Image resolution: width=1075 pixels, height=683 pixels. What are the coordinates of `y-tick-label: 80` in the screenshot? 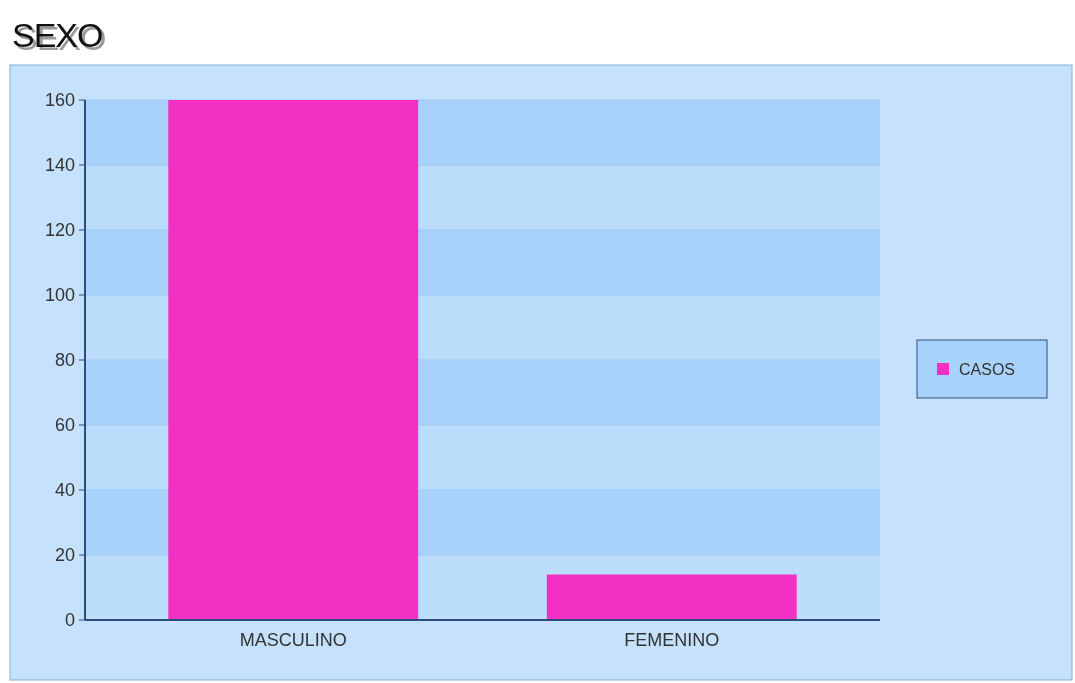 It's located at (64, 360).